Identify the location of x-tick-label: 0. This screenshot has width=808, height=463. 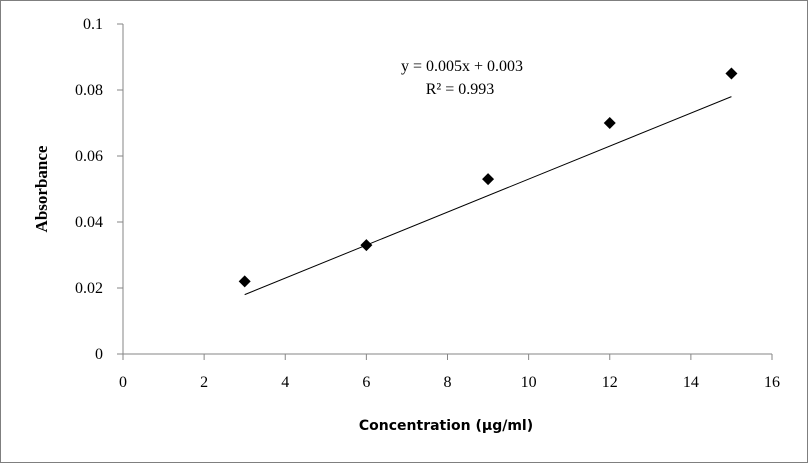
(123, 382).